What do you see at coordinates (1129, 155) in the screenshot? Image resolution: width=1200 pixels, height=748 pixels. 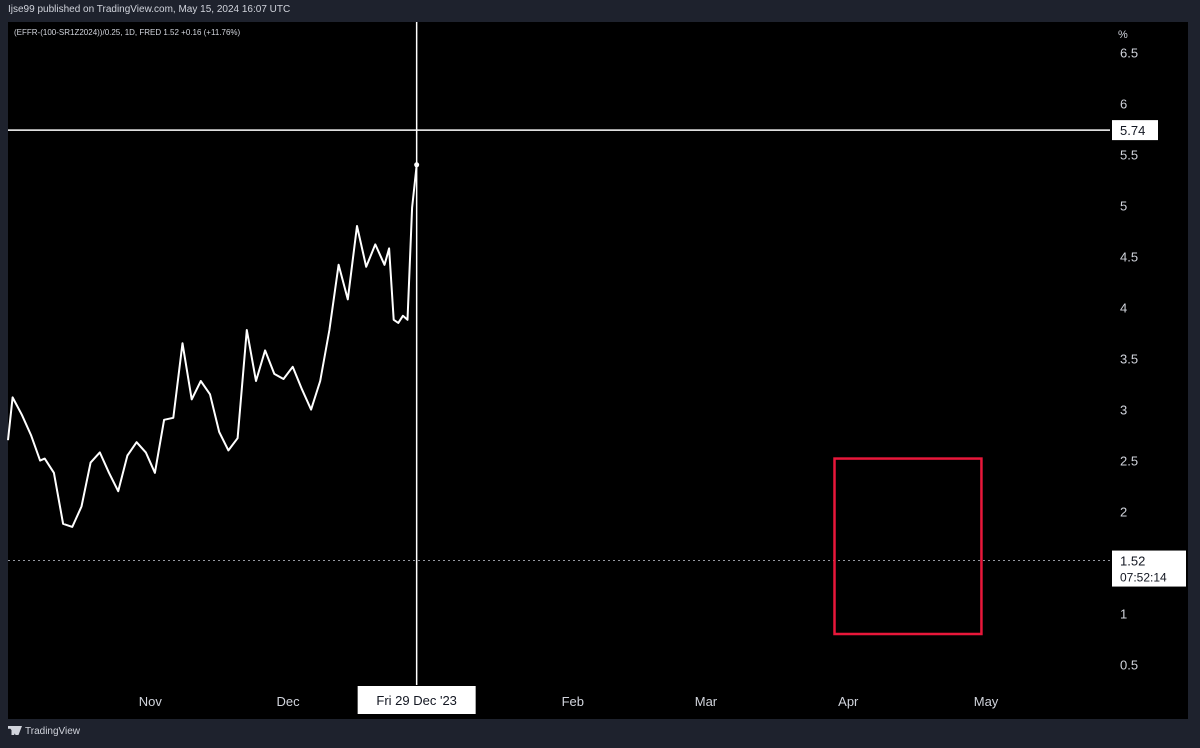 I see `y-tick-label: 5.5` at bounding box center [1129, 155].